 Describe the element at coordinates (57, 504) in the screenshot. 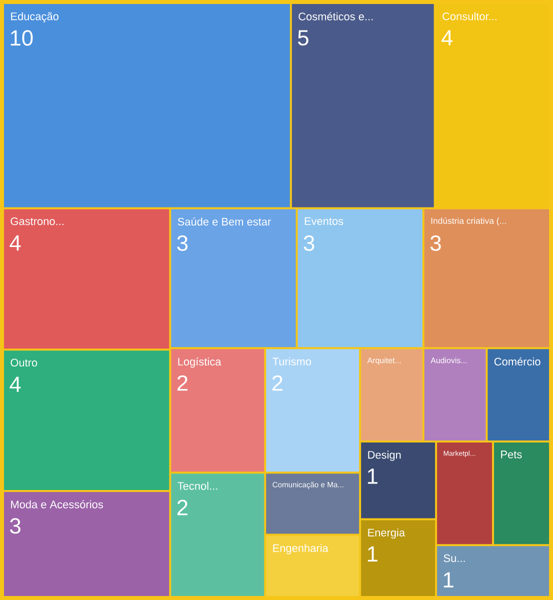

I see `category-label: Moda e Acessórios` at that location.